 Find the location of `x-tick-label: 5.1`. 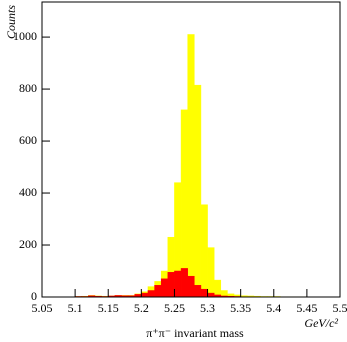

x-tick-label: 5.1 is located at coordinates (75, 308).